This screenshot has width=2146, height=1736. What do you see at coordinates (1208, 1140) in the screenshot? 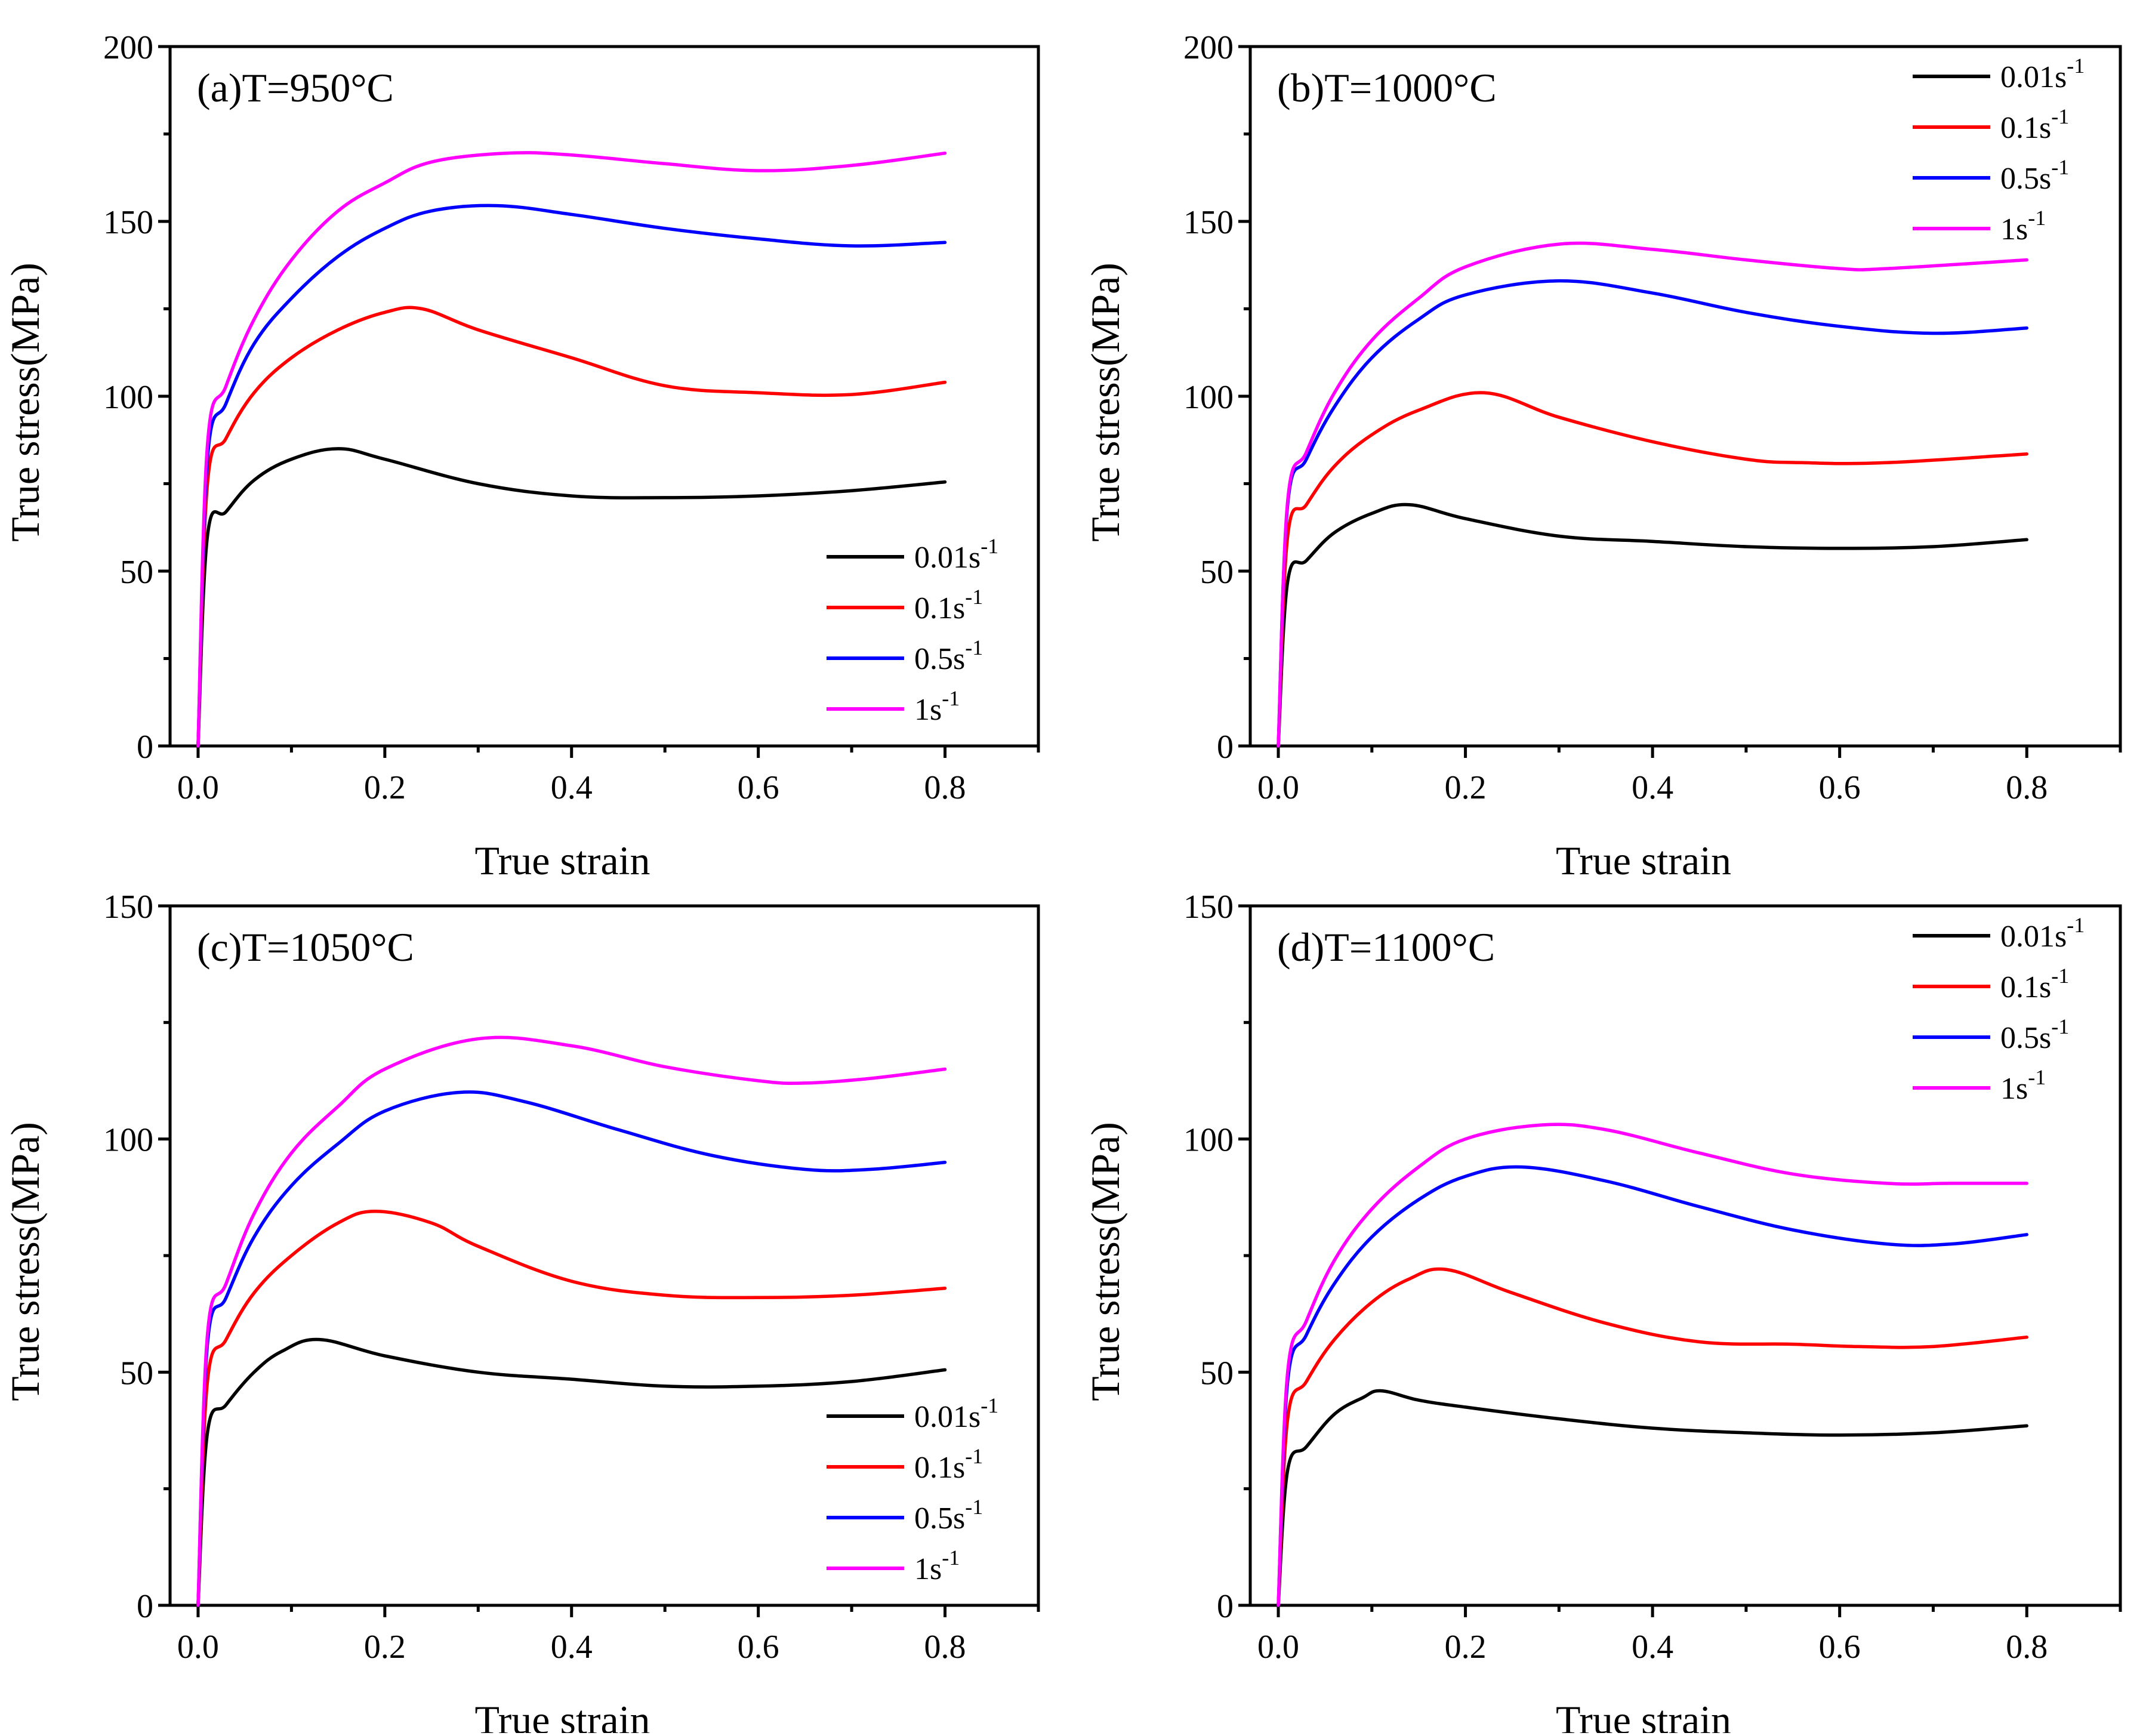
I see `panel-d-ytick-label: 100` at bounding box center [1208, 1140].